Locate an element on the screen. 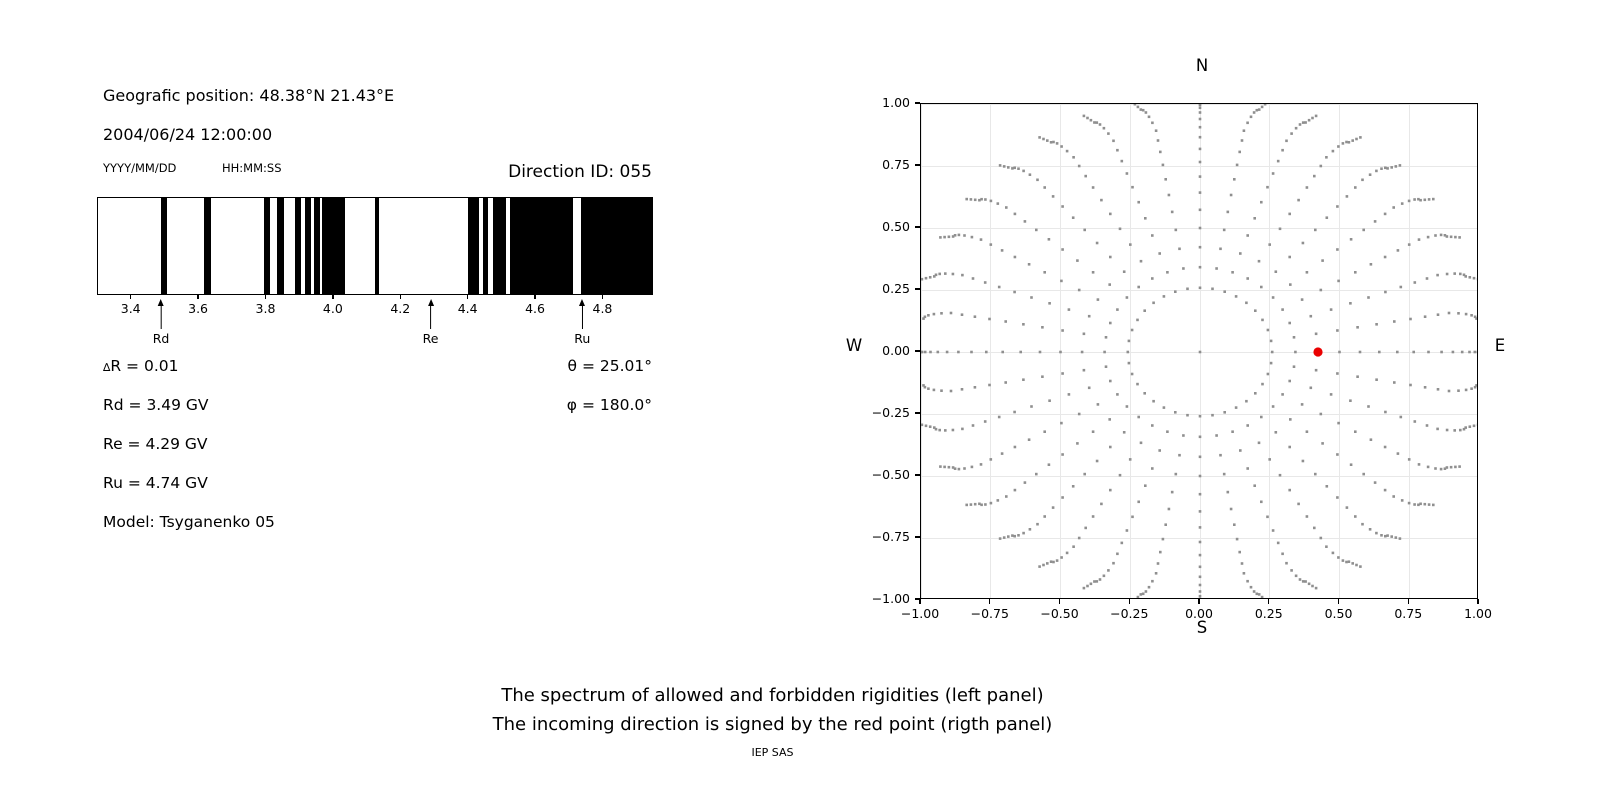 This screenshot has height=800, width=1600. compass-north-label: N is located at coordinates (1202, 65).